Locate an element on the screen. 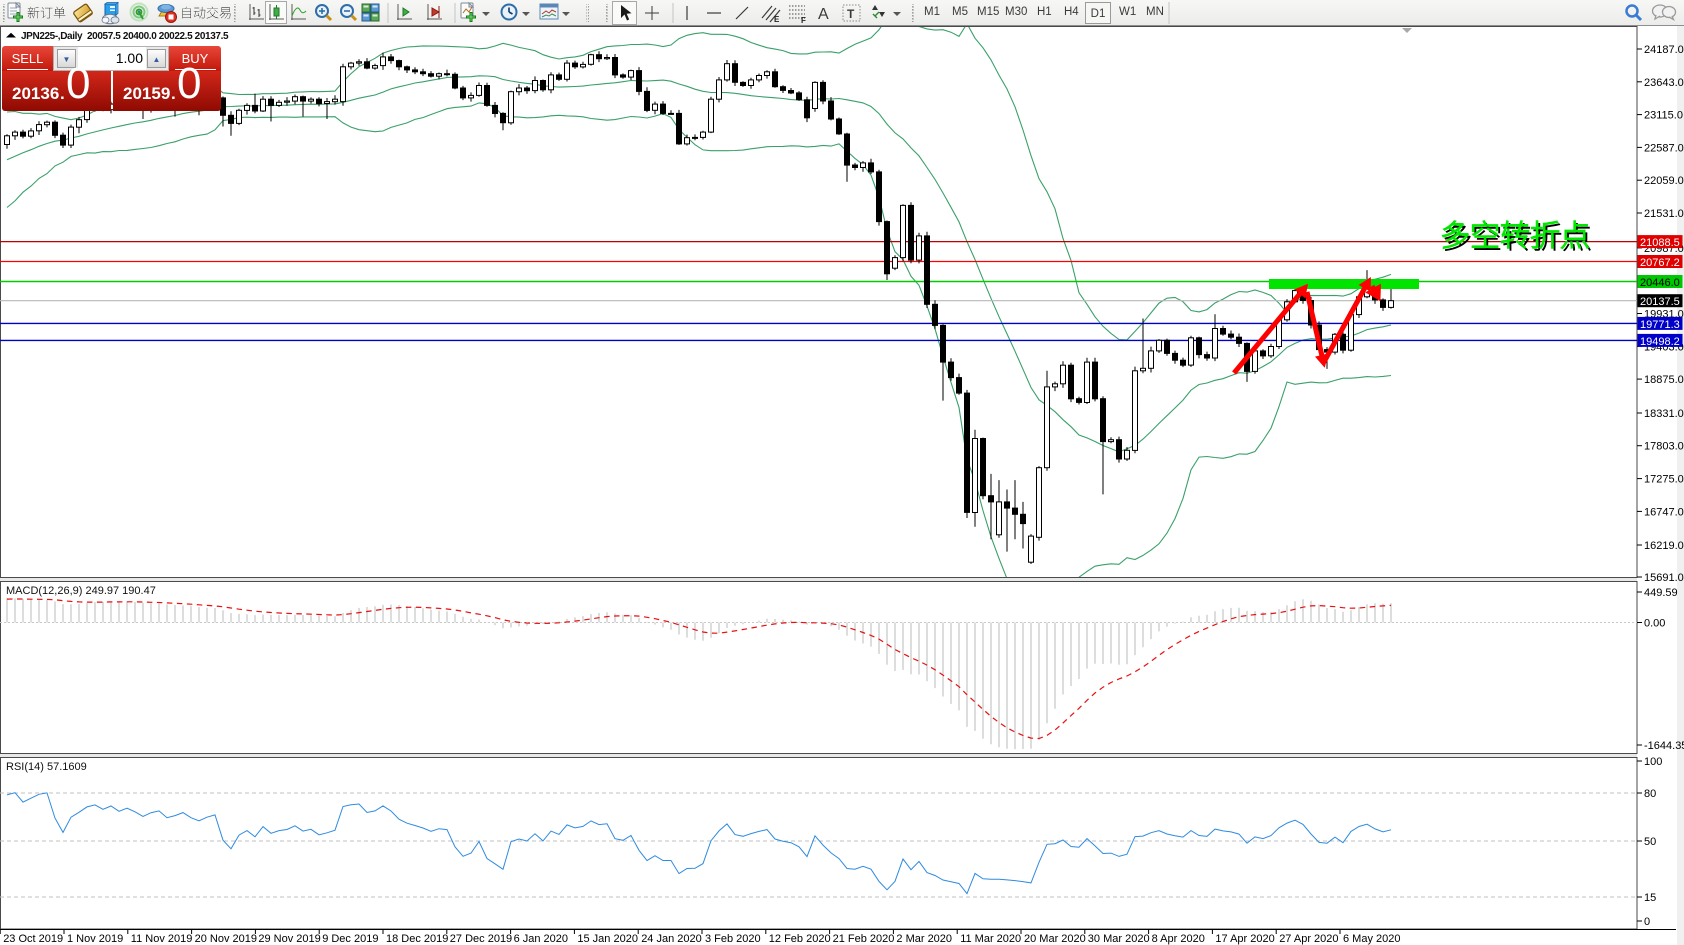  svg-text: 29 Nov 2019 is located at coordinates (289, 939).